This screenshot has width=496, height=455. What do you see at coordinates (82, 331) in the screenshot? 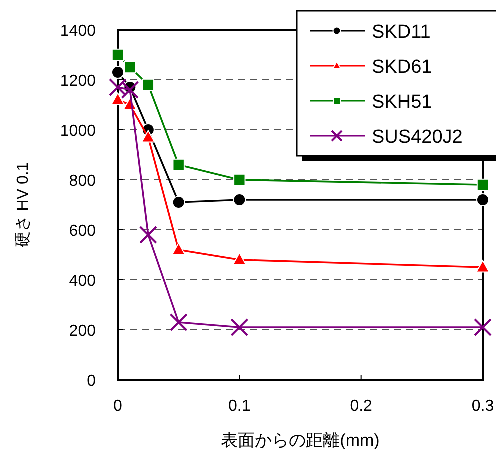
I see `y-tick-label: 200` at bounding box center [82, 331].